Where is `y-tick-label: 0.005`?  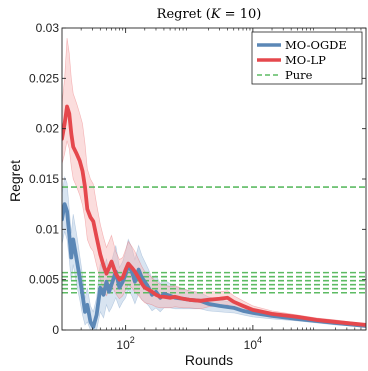 y-tick-label: 0.005 is located at coordinates (44, 280).